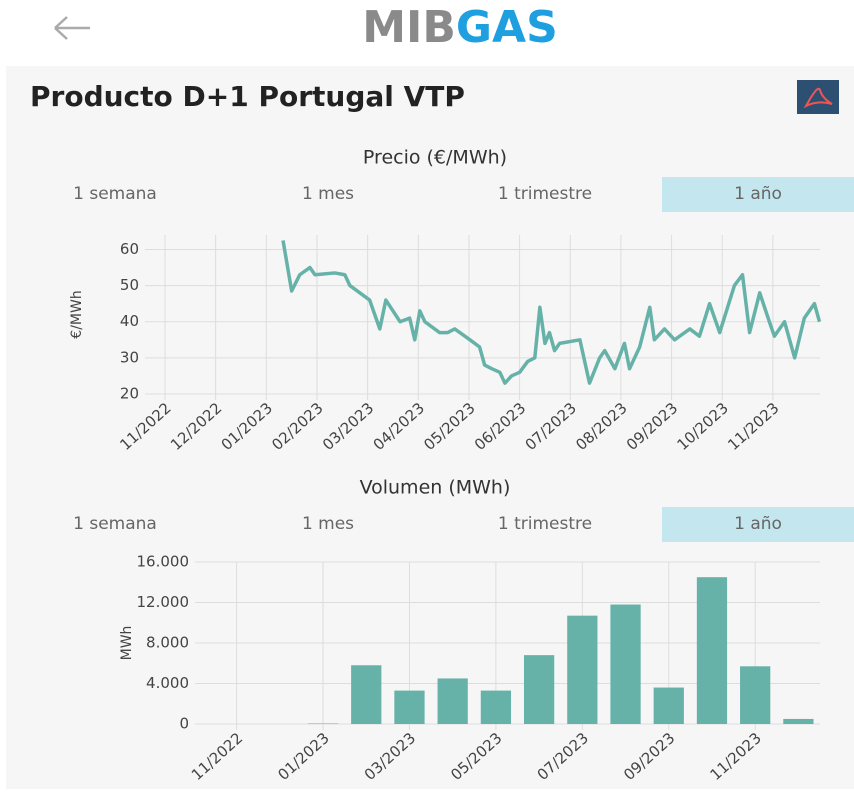 This screenshot has width=854, height=793. What do you see at coordinates (507, 27) in the screenshot?
I see `logo-right: GAS` at bounding box center [507, 27].